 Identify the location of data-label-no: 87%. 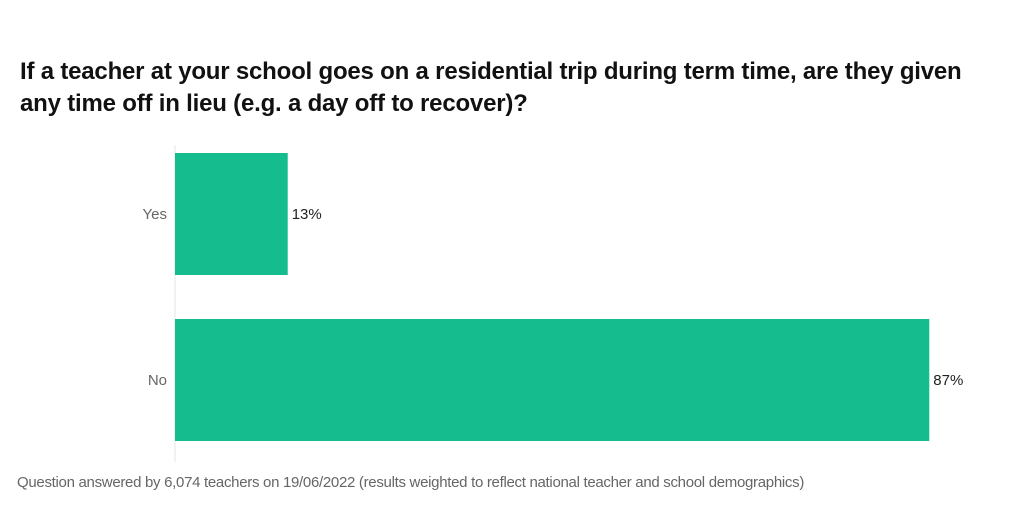
(948, 380).